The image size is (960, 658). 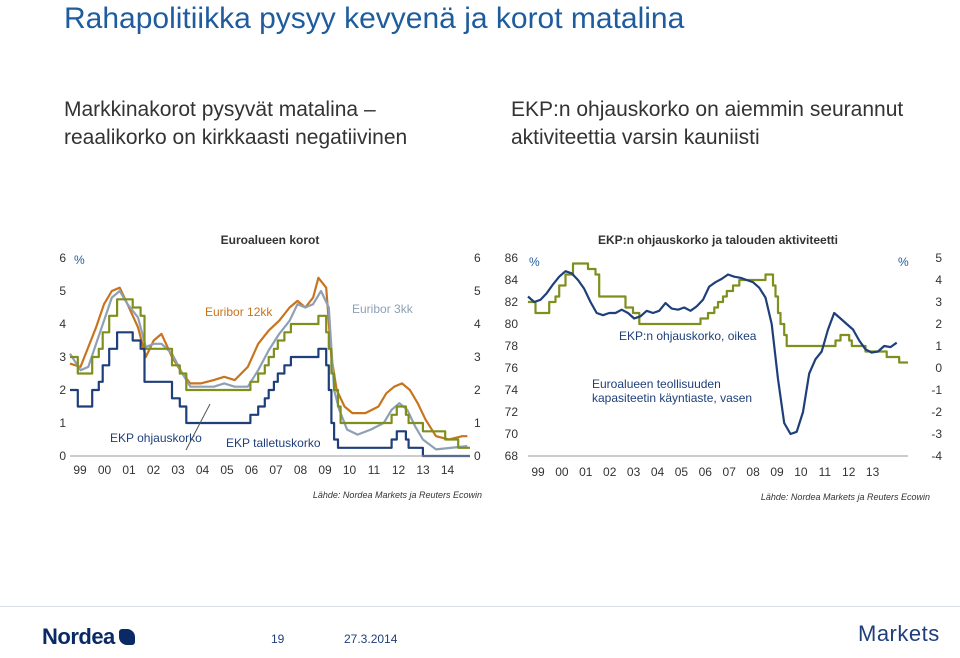 What do you see at coordinates (448, 470) in the screenshot?
I see `x-tick: 14` at bounding box center [448, 470].